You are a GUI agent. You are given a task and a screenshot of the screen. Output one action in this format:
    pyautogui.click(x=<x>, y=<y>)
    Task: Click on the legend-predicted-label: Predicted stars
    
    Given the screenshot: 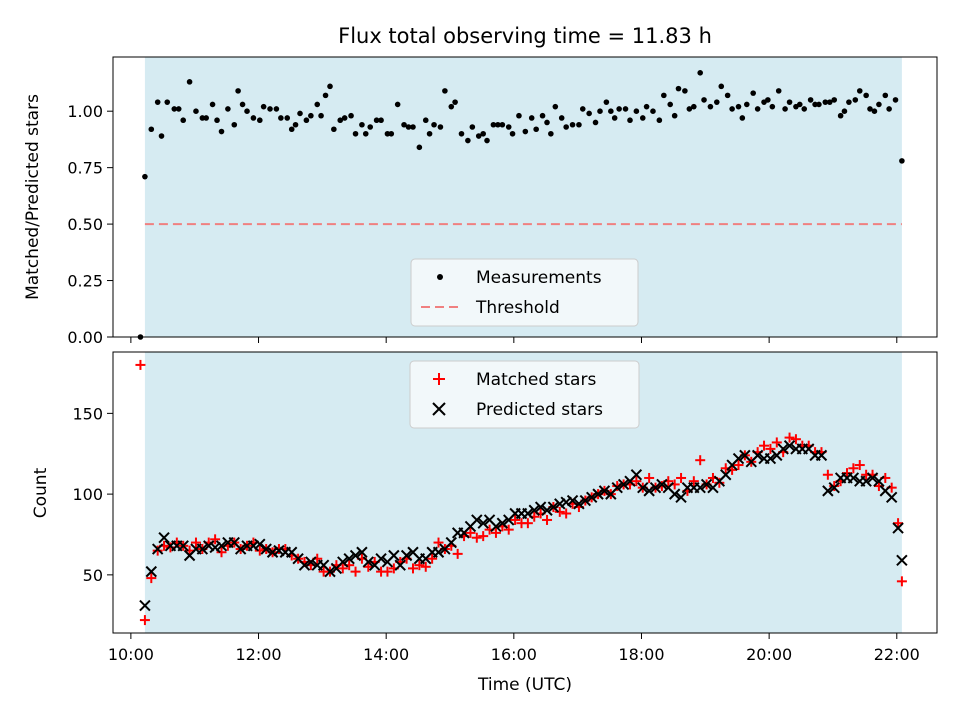 What is the action you would take?
    pyautogui.click(x=539, y=410)
    